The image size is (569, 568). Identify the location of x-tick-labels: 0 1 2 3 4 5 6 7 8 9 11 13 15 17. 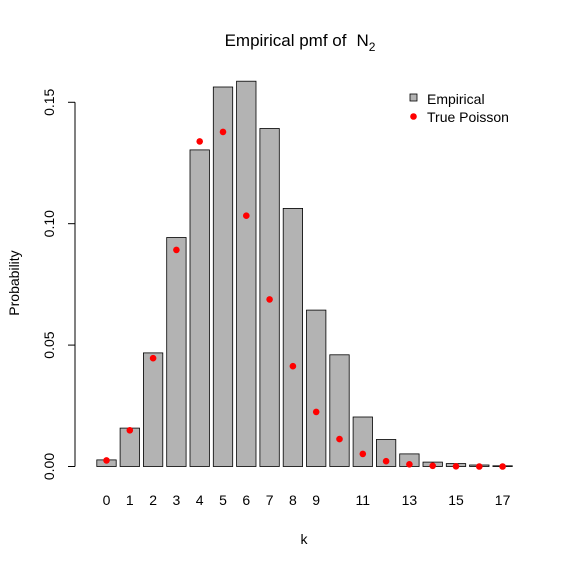
(307, 500).